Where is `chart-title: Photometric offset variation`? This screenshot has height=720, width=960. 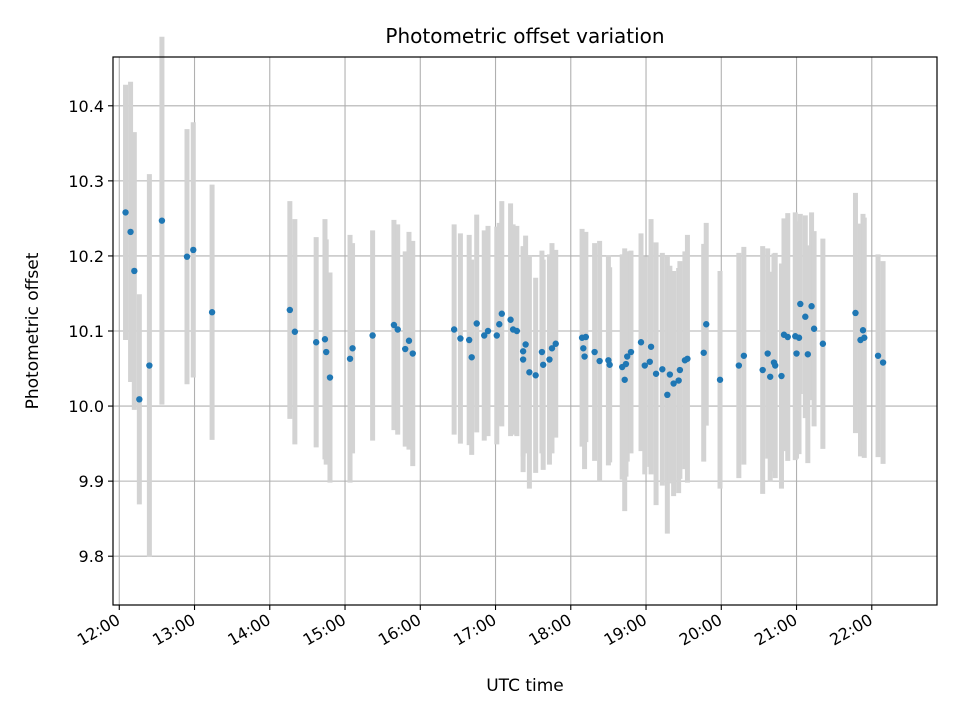 chart-title: Photometric offset variation is located at coordinates (524, 36).